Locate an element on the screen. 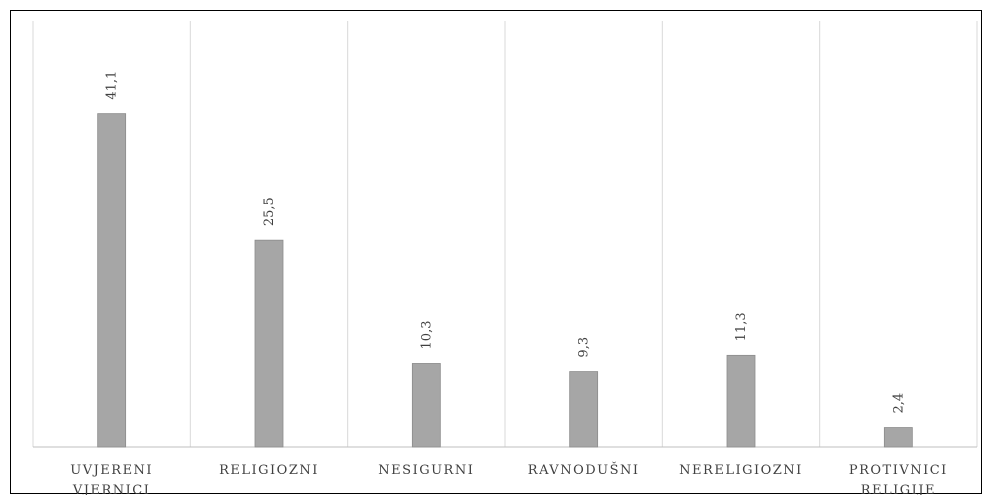 This screenshot has width=991, height=504. data-label: 9,3 is located at coordinates (584, 347).